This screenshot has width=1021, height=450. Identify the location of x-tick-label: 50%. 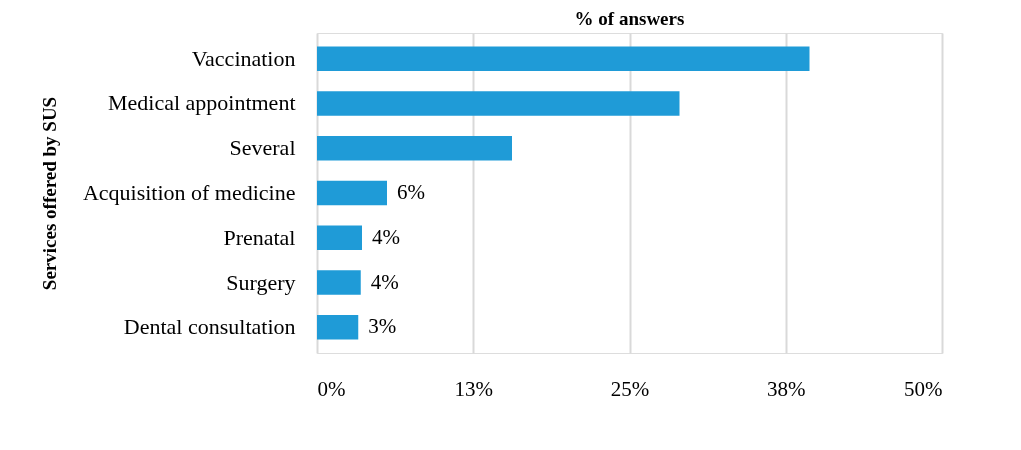
(923, 388).